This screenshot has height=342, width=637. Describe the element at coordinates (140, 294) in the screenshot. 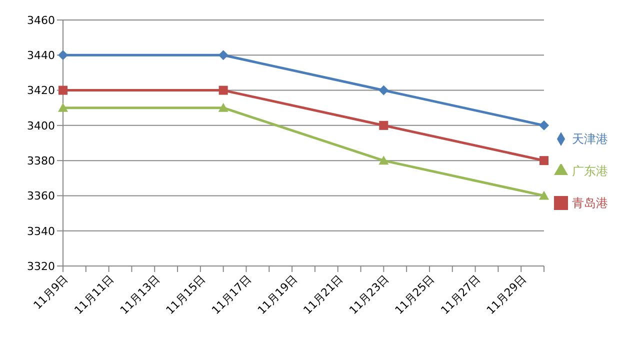

I see `x-tick-label: 11月13日` at that location.